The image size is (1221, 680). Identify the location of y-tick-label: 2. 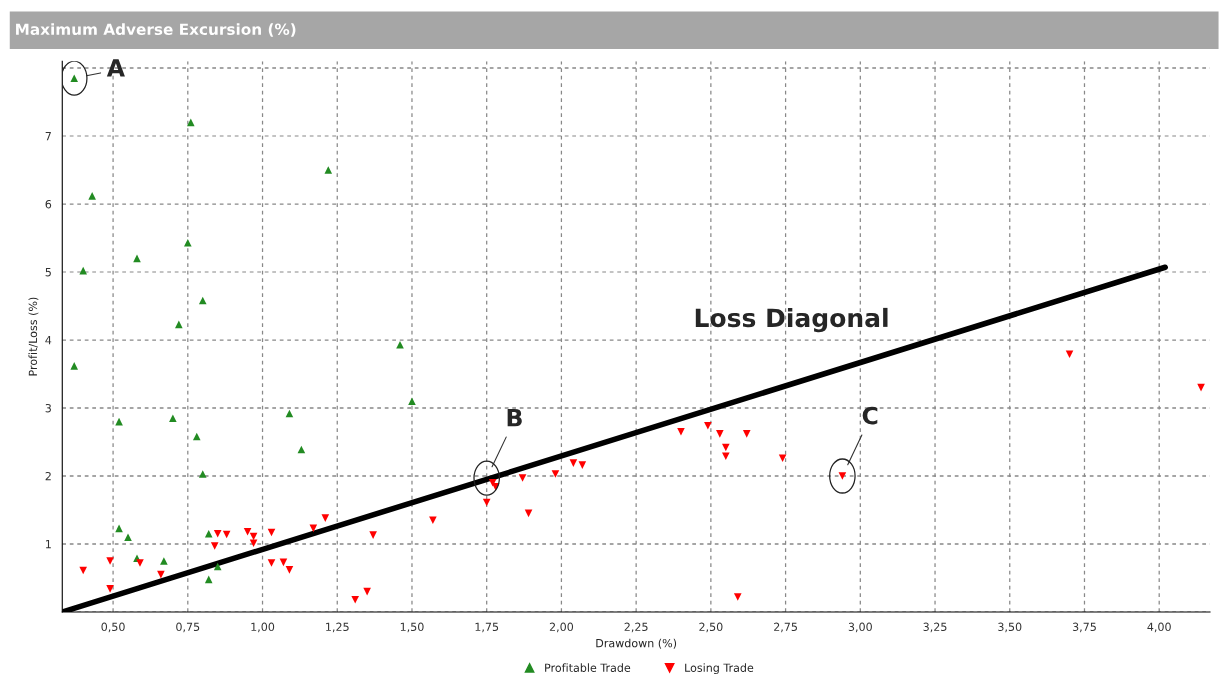
(48, 476).